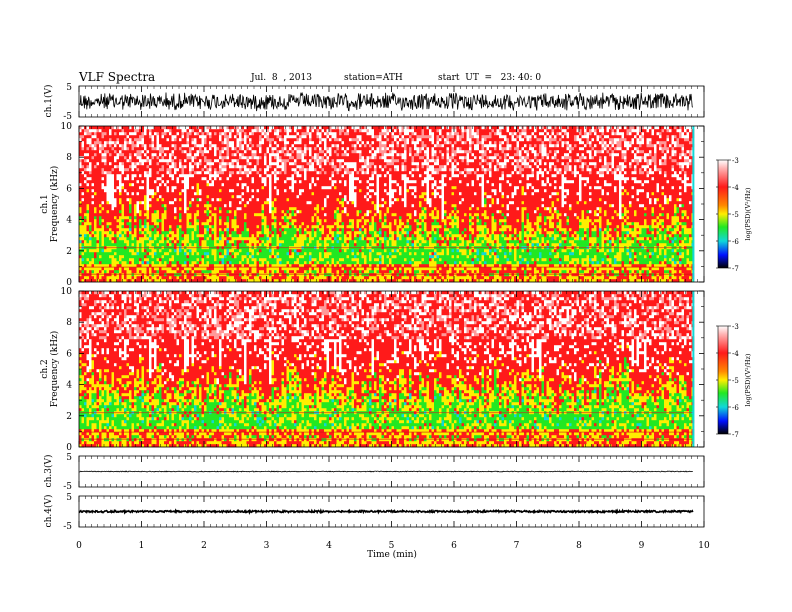 Image resolution: width=792 pixels, height=612 pixels. I want to click on ch4-waveform-trace, so click(386, 512).